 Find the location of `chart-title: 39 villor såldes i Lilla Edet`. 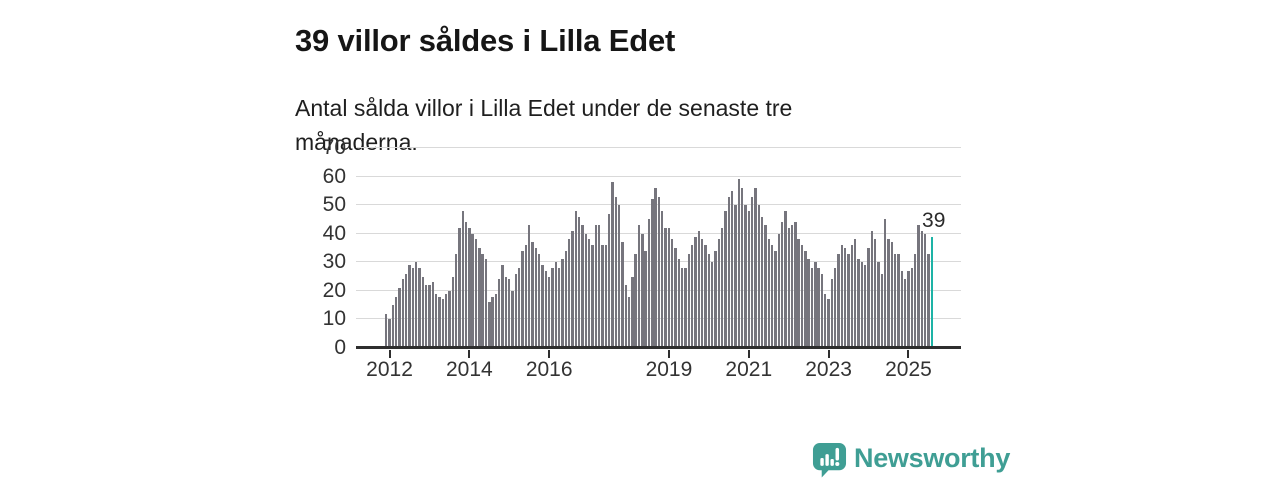

chart-title: 39 villor såldes i Lilla Edet is located at coordinates (485, 40).